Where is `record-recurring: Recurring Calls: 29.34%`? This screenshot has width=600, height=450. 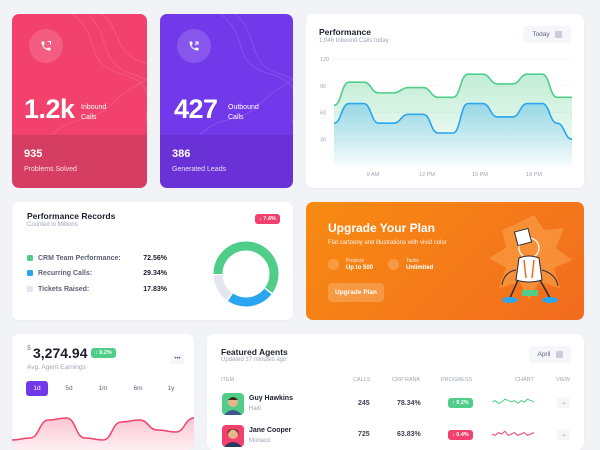
record-recurring: Recurring Calls: 29.34% is located at coordinates (97, 273).